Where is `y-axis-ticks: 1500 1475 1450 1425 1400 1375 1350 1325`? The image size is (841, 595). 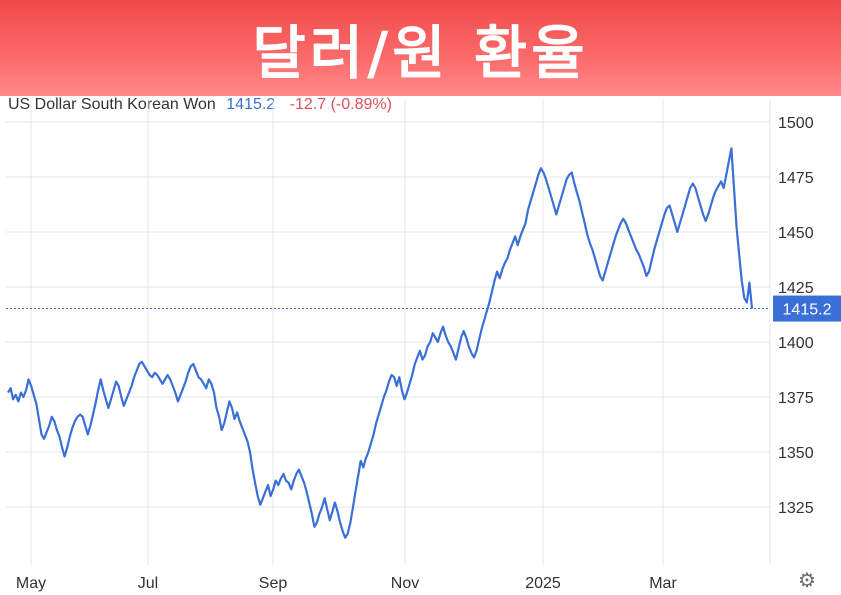
y-axis-ticks: 1500 1475 1450 1425 1400 1375 1350 1325 is located at coordinates (796, 316).